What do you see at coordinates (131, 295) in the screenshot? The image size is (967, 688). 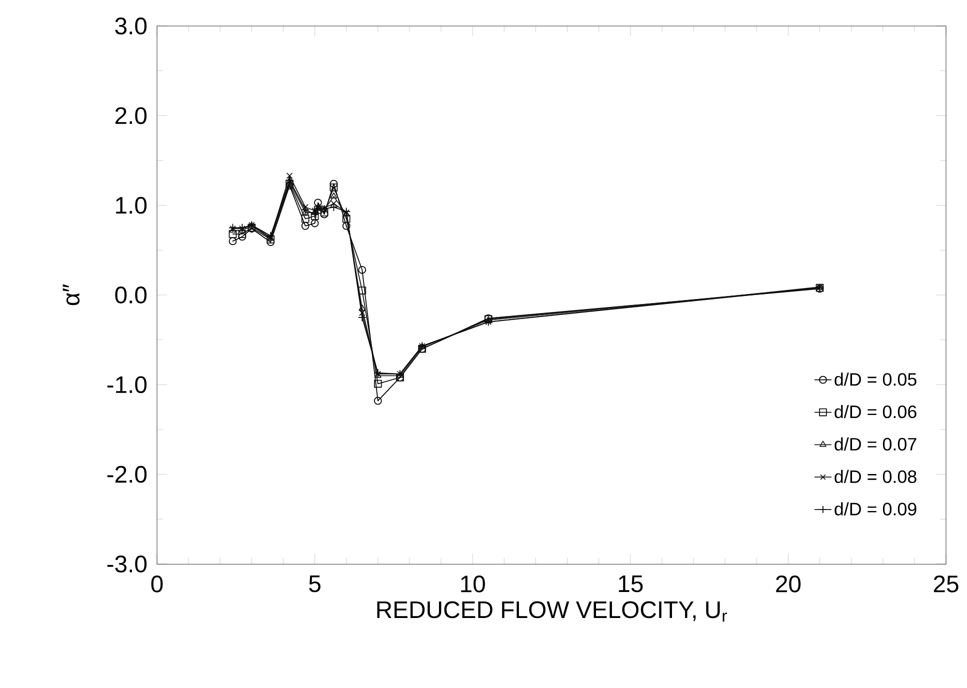 I see `y-tick-label: 0.0` at bounding box center [131, 295].